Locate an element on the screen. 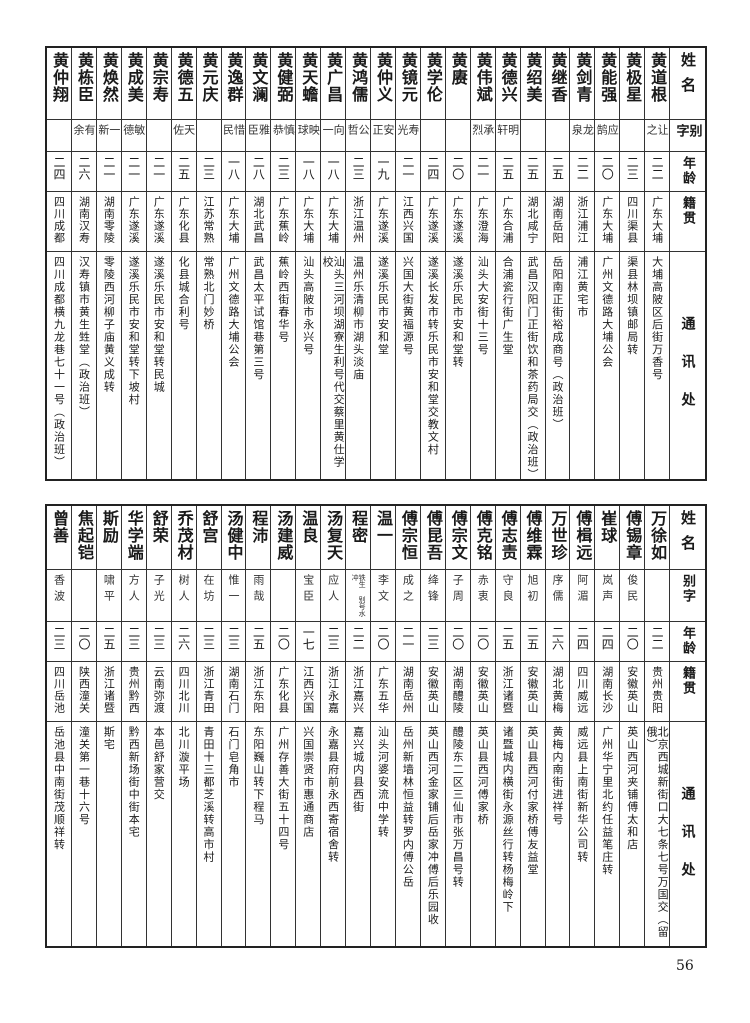 The image size is (750, 1023). person-origin: 湖南汉寿 is located at coordinates (84, 220).